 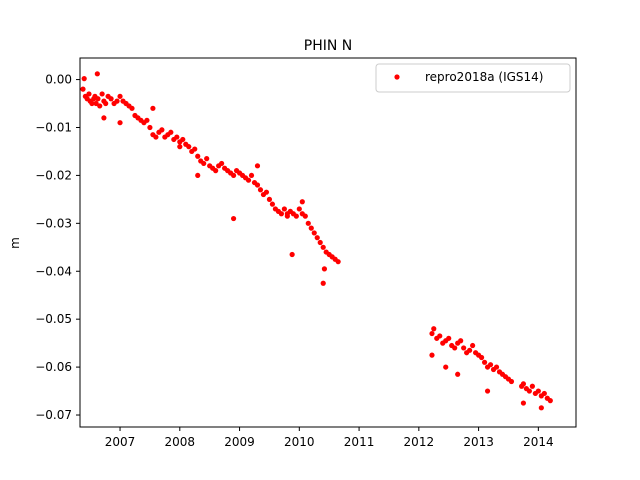 I want to click on legend-box, so click(x=473, y=78).